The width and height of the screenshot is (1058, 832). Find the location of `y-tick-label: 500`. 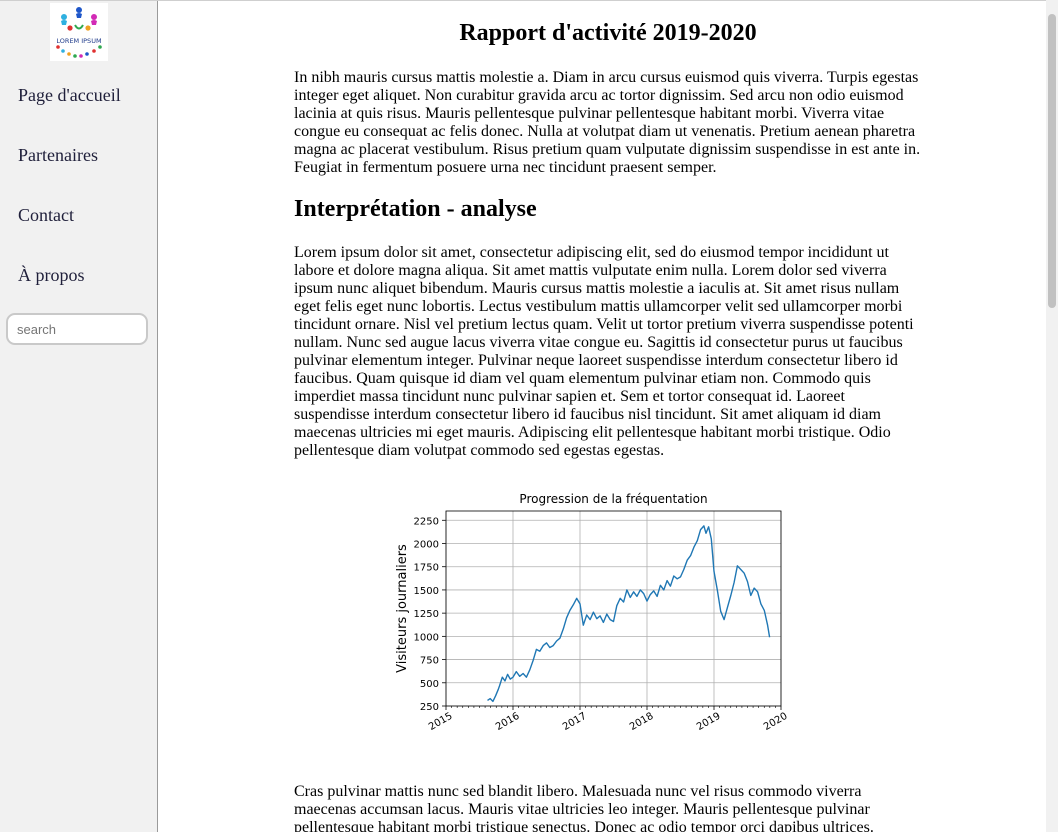

y-tick-label: 500 is located at coordinates (429, 684).